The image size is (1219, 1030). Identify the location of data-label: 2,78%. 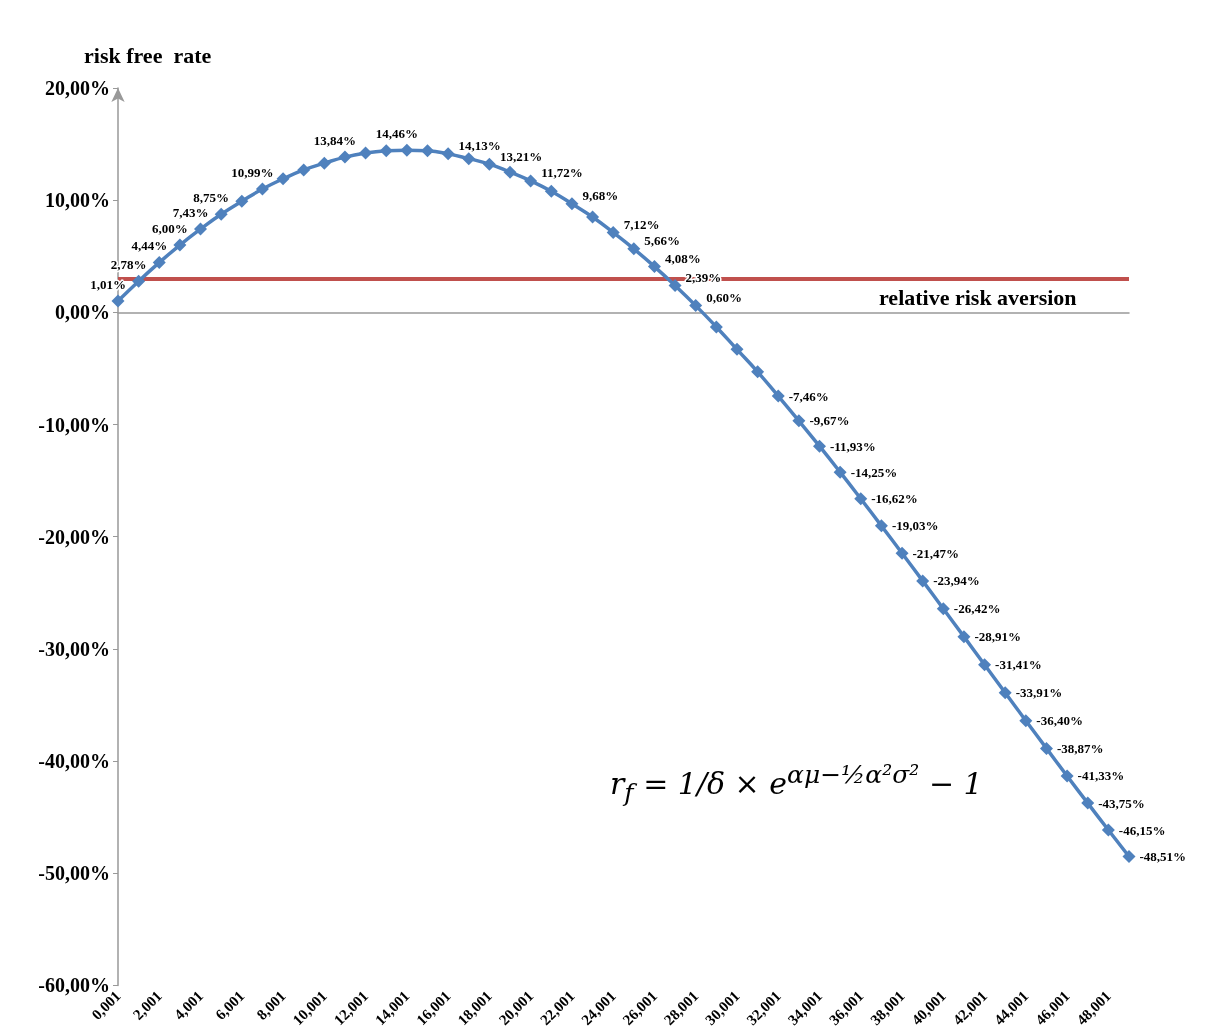
(128, 264).